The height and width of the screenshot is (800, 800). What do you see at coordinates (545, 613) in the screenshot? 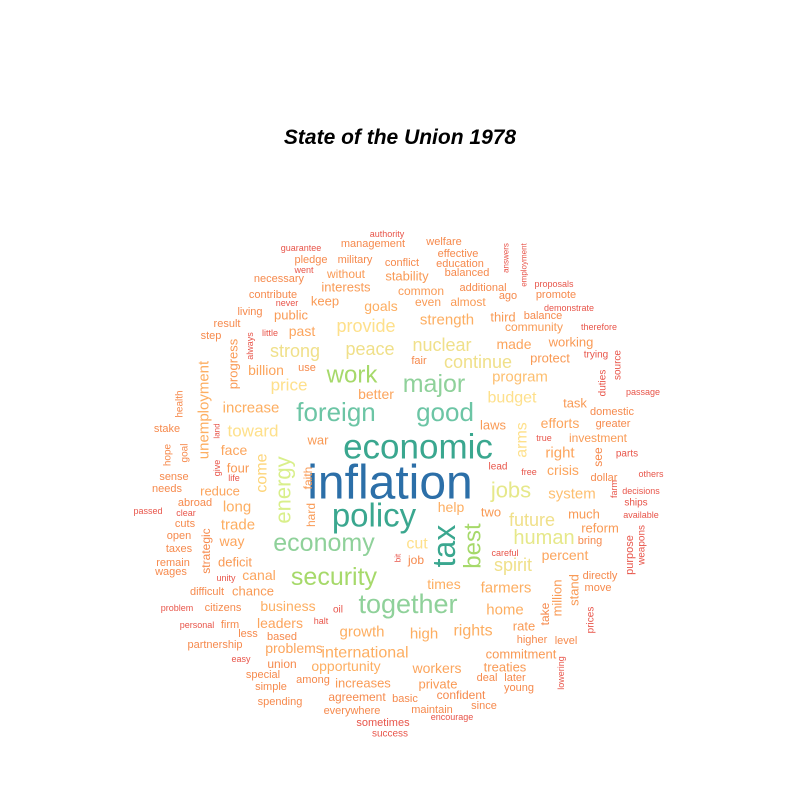
I see `word-take: take` at bounding box center [545, 613].